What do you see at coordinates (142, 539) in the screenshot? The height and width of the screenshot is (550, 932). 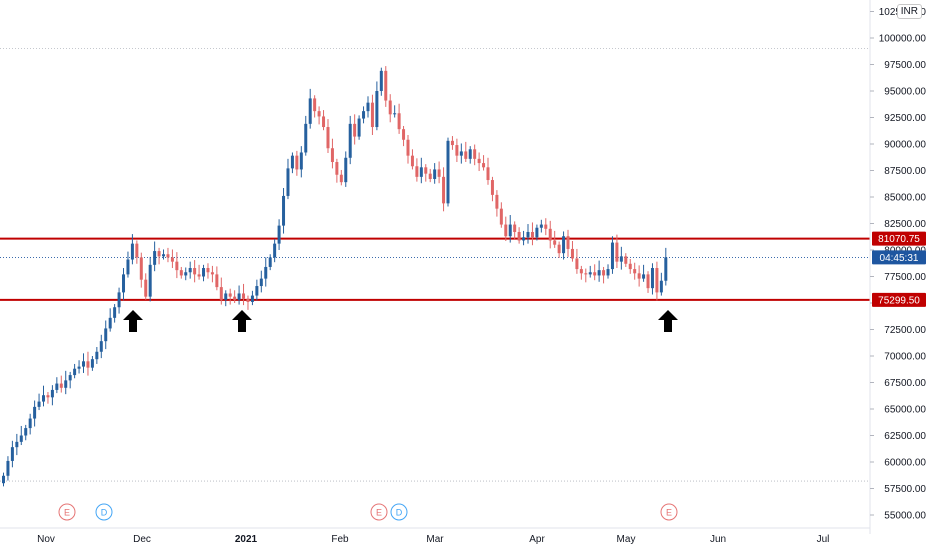 I see `time-axis-label: Dec` at bounding box center [142, 539].